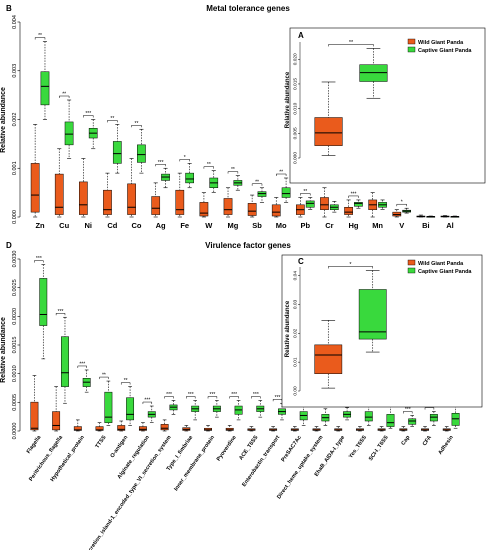 The height and width of the screenshot is (550, 500). Describe the element at coordinates (15, 402) in the screenshot. I see `y-tick-label: 0.0005` at that location.